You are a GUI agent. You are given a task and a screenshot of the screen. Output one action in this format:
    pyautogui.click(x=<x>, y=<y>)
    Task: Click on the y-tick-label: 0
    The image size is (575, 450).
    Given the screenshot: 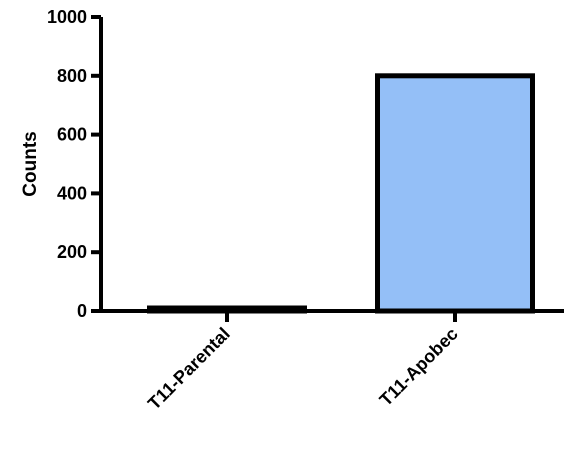 What is the action you would take?
    pyautogui.click(x=82, y=311)
    